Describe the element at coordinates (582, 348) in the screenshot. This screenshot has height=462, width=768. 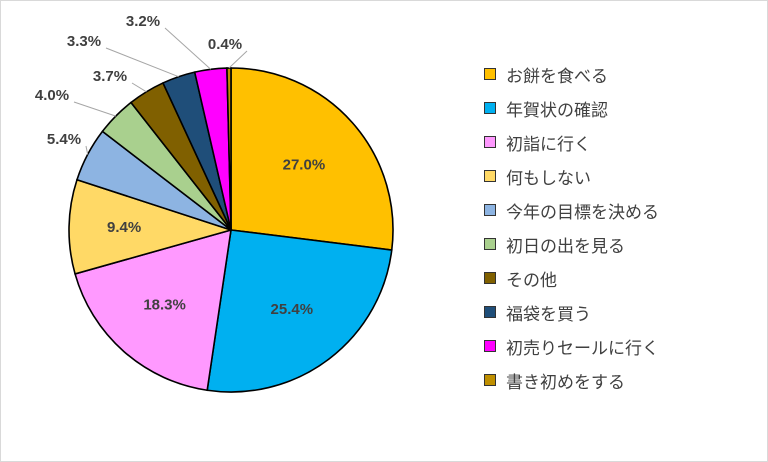
I see `legend-label: 初売りセールに行く` at that location.